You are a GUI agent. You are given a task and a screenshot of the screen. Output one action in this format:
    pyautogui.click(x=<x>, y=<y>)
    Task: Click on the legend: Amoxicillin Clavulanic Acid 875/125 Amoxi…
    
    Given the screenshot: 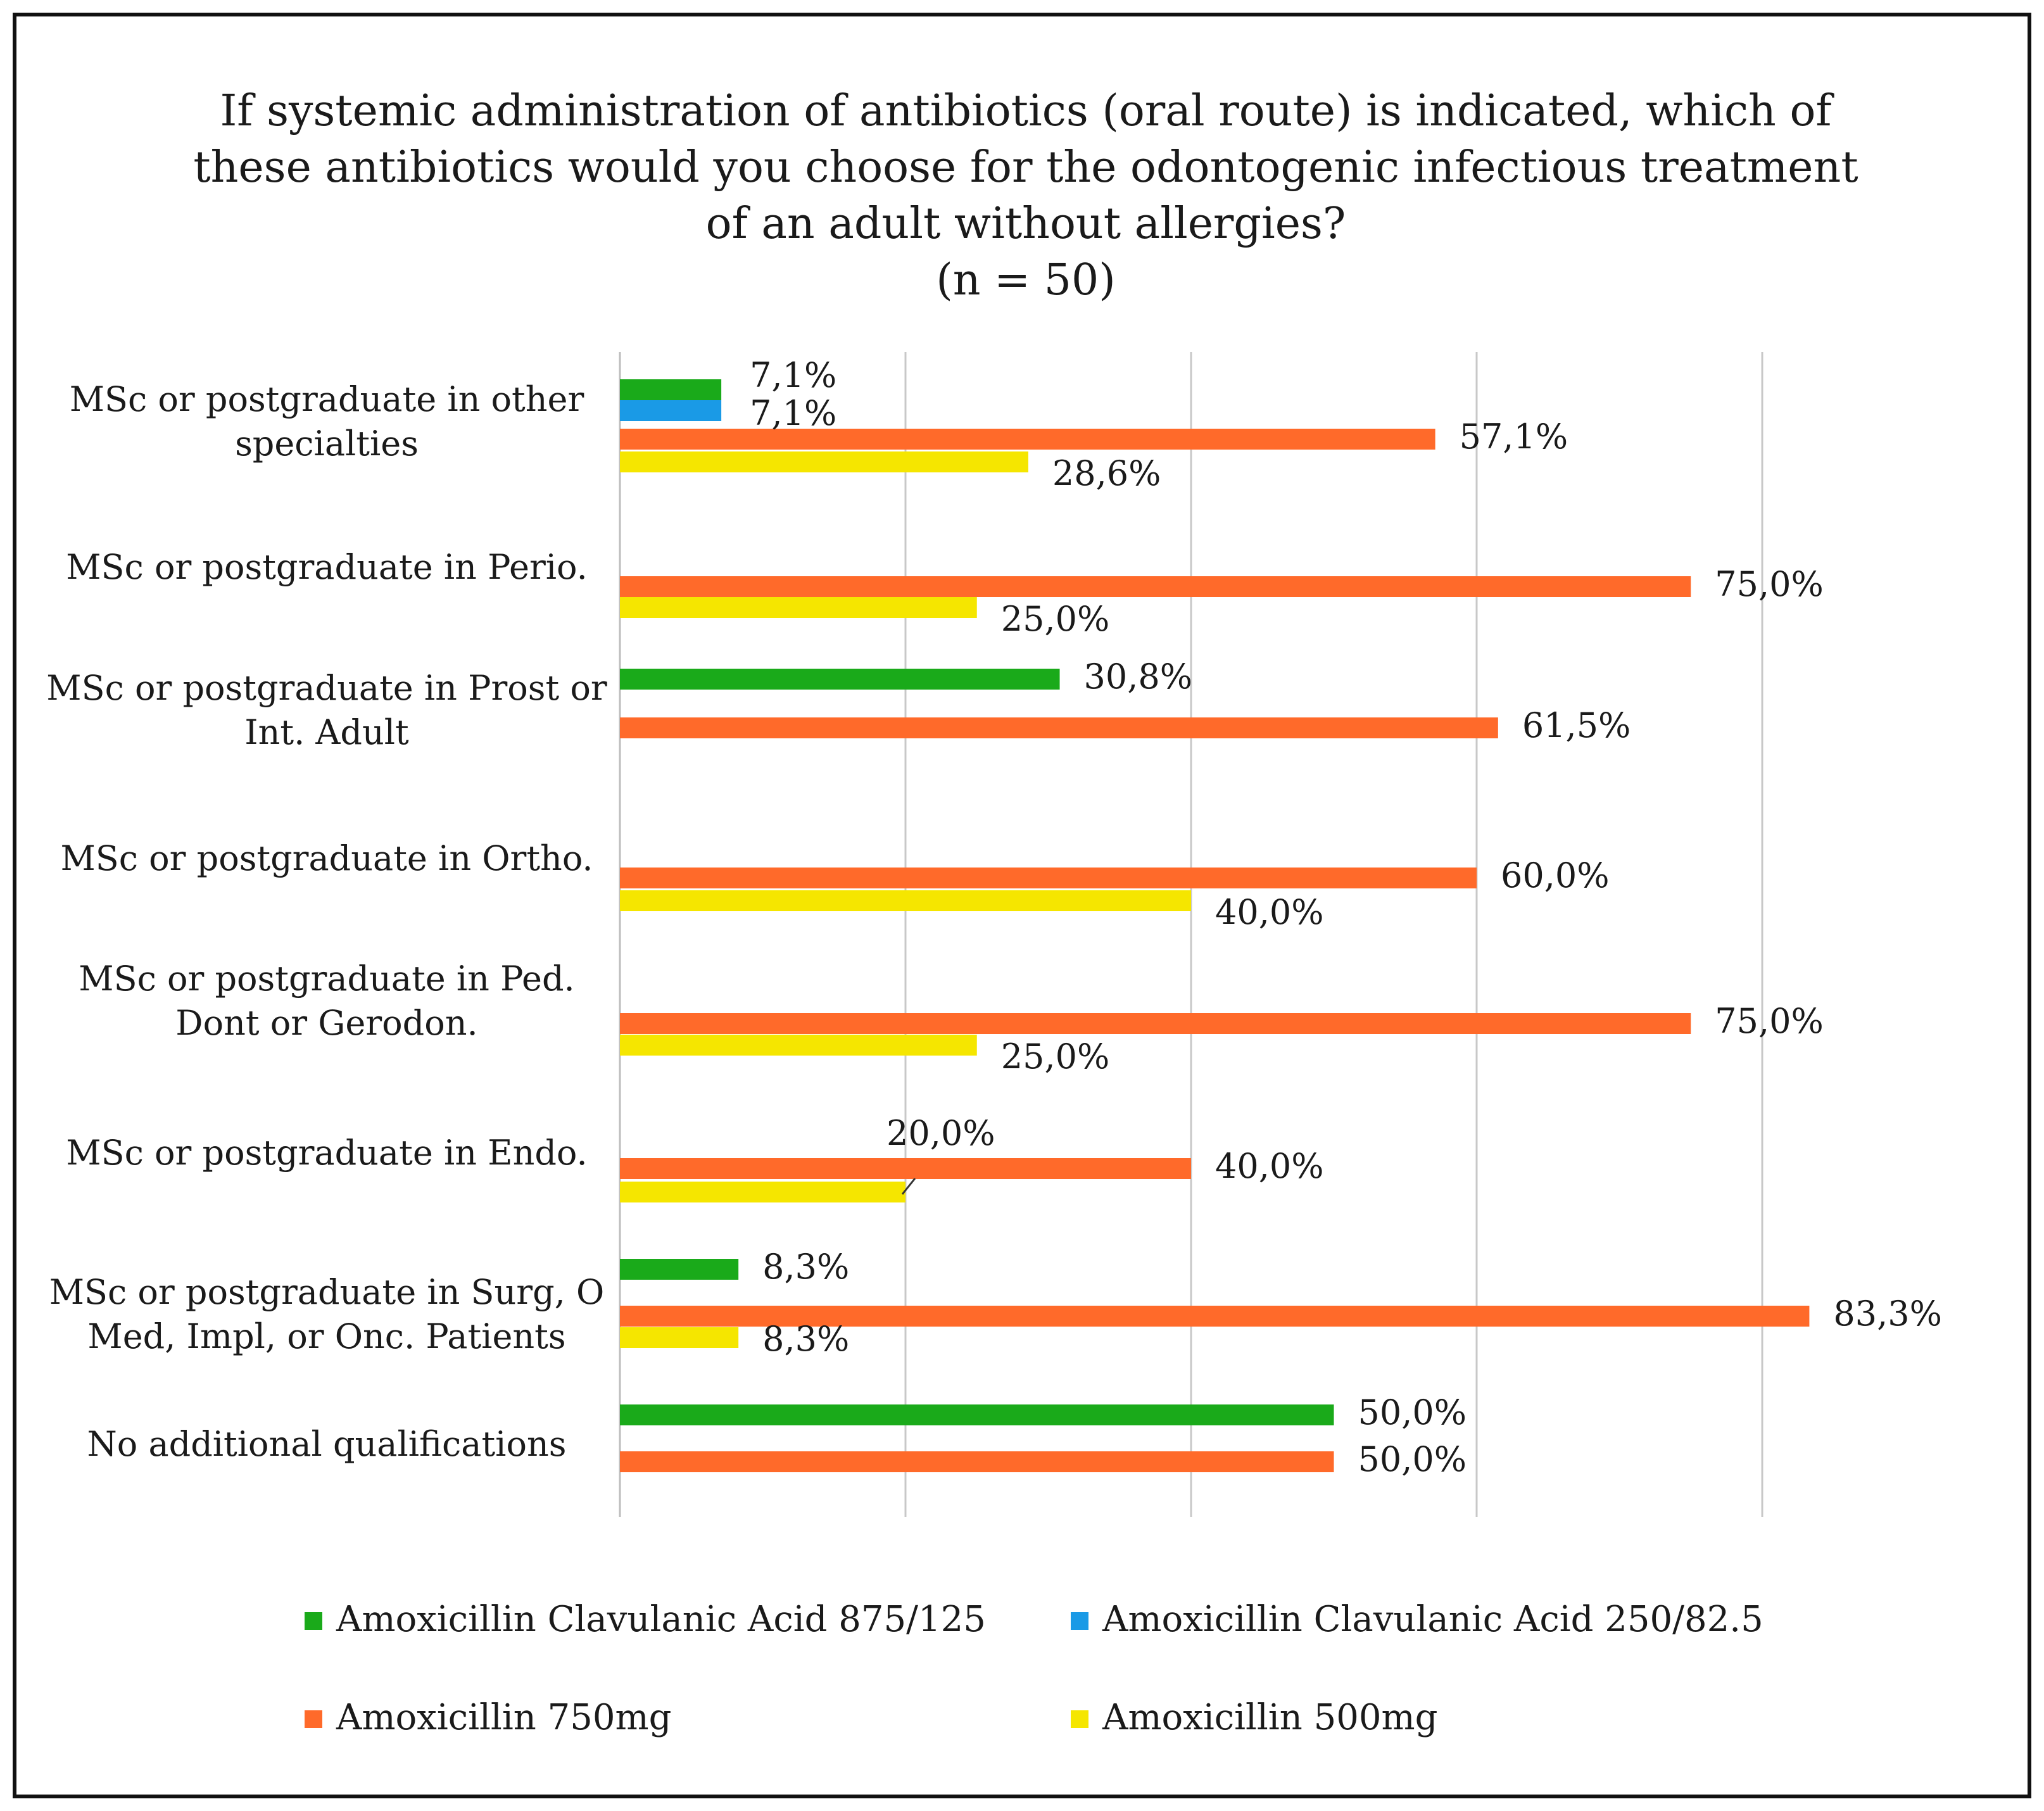 What is the action you would take?
    pyautogui.click(x=1034, y=1668)
    